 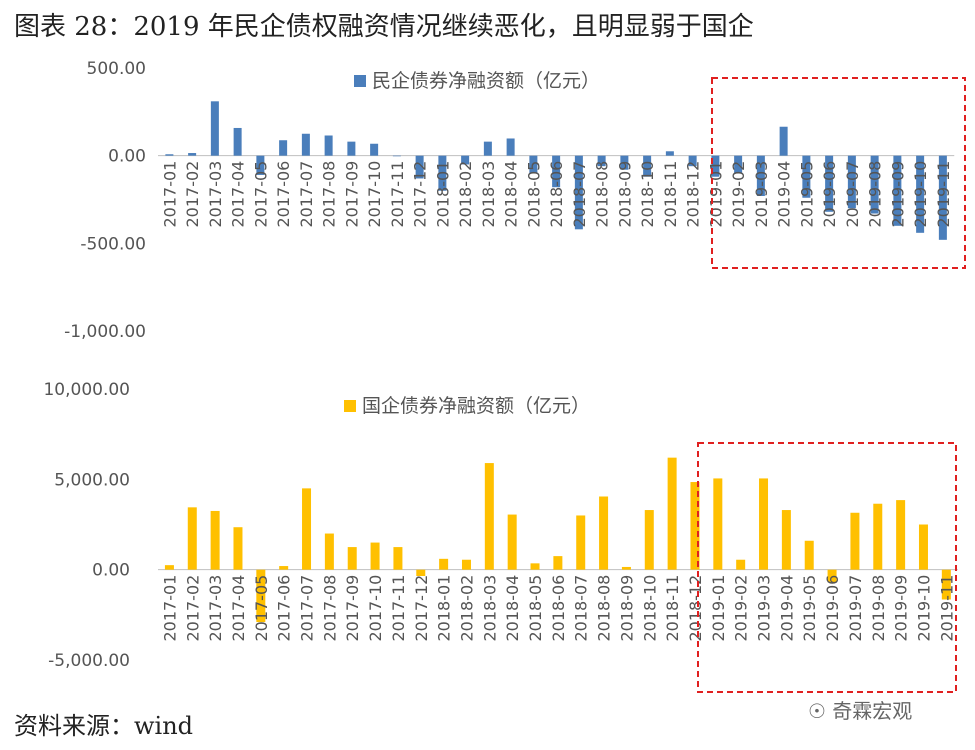 I want to click on x-tick-label: 2017-01, so click(x=169, y=194).